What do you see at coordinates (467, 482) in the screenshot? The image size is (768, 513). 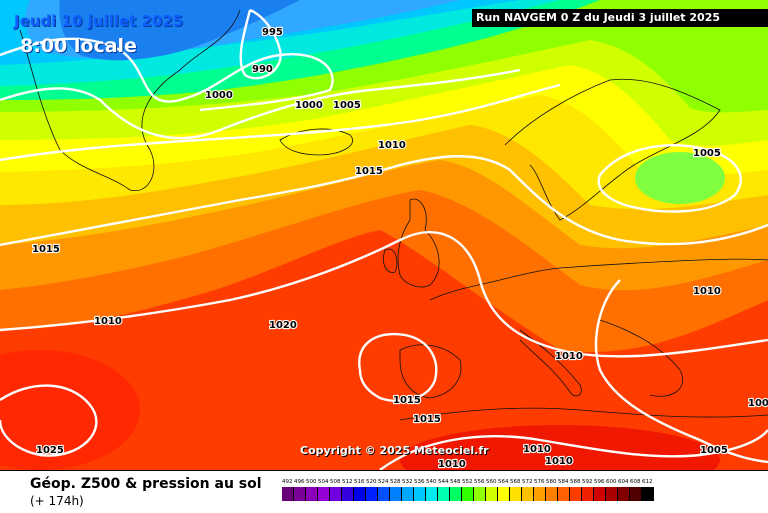 I see `legend-label: 552` at bounding box center [467, 482].